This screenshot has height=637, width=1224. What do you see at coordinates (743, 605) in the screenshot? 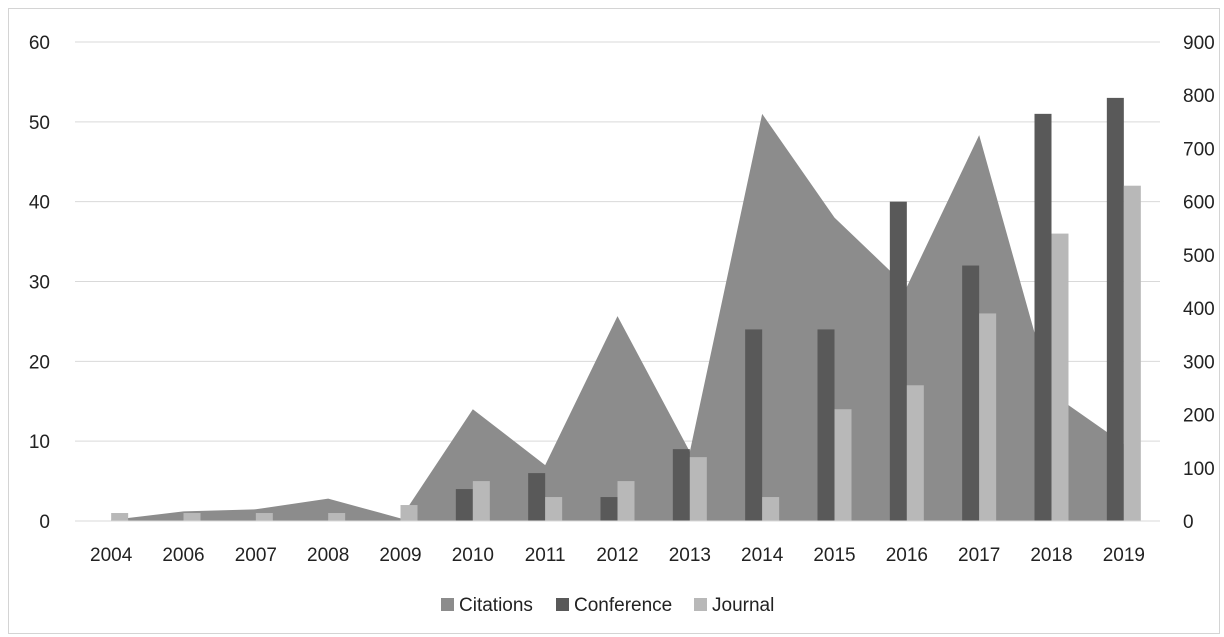
I see `legend-label-journal: Journal` at bounding box center [743, 605].